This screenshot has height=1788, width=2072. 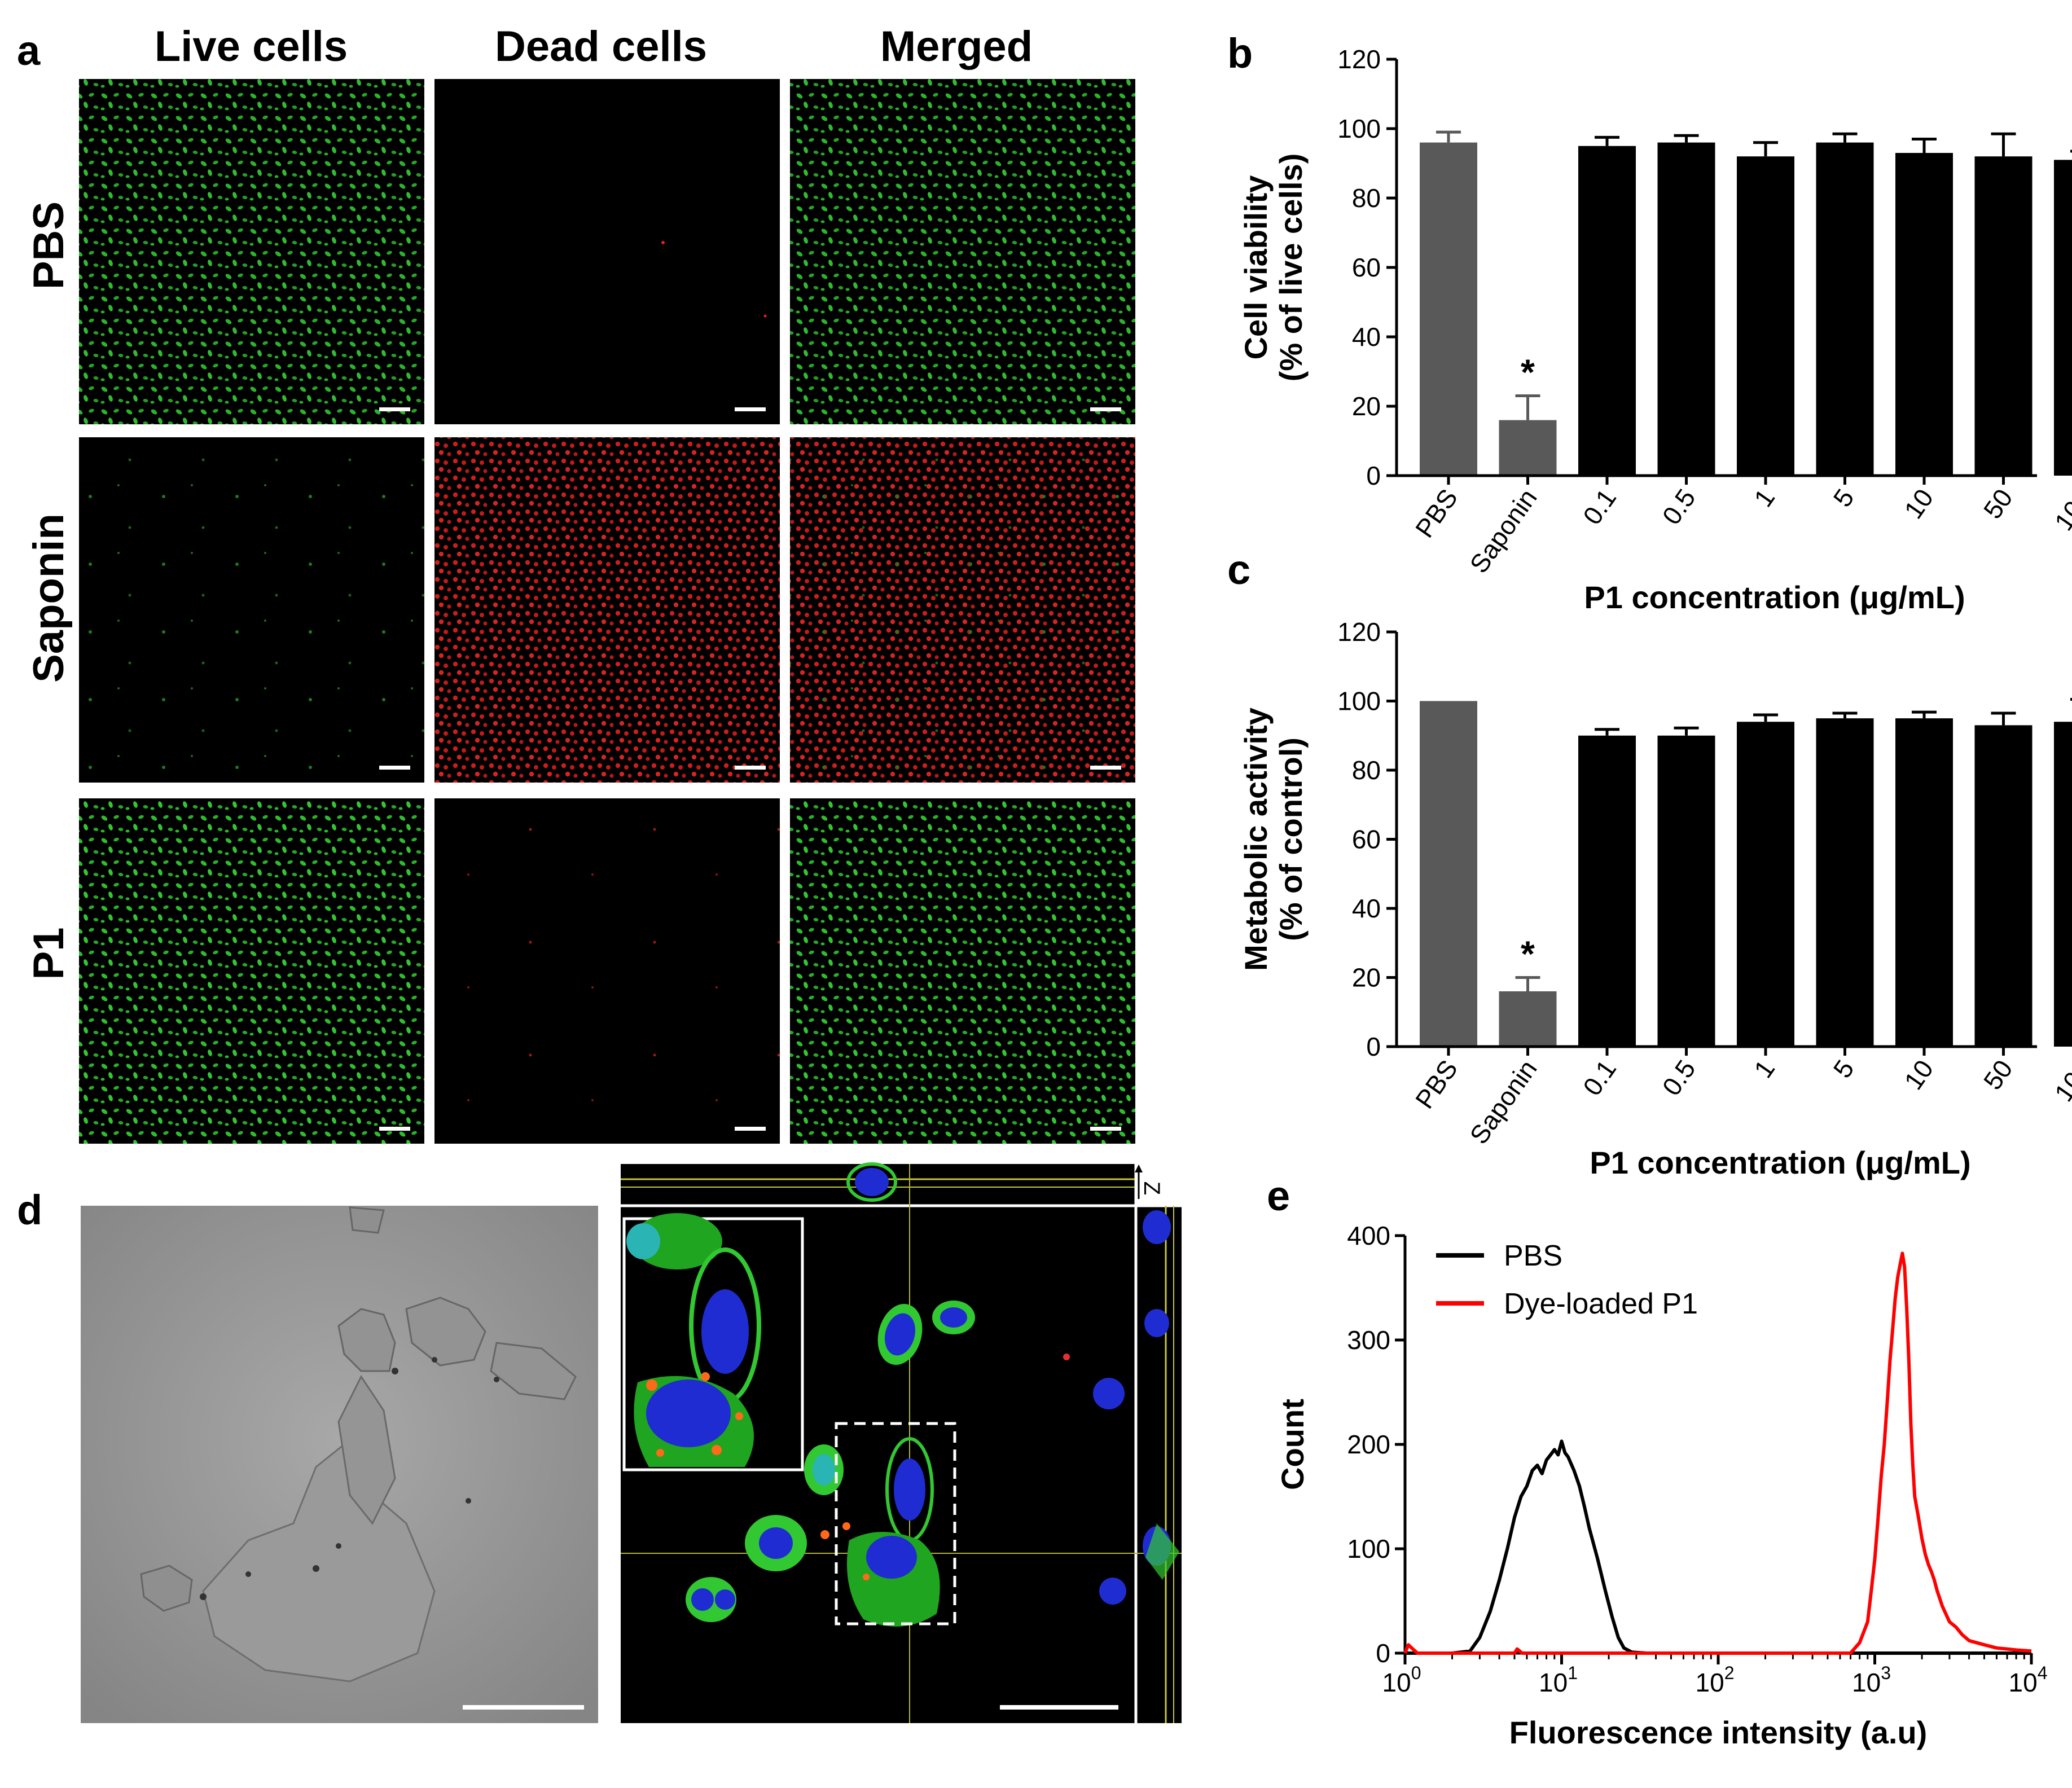 What do you see at coordinates (2028, 1680) in the screenshot?
I see `x-tick-label: 10⁴` at bounding box center [2028, 1680].